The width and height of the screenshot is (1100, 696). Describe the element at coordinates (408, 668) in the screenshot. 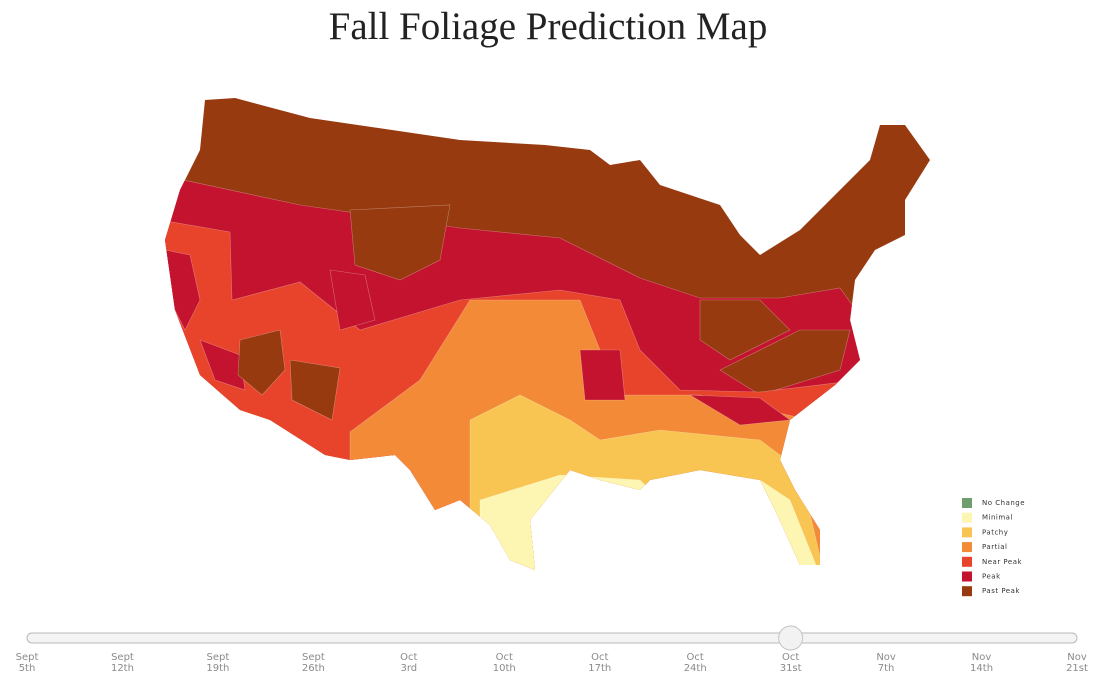

I see `date-day: 3rd` at that location.